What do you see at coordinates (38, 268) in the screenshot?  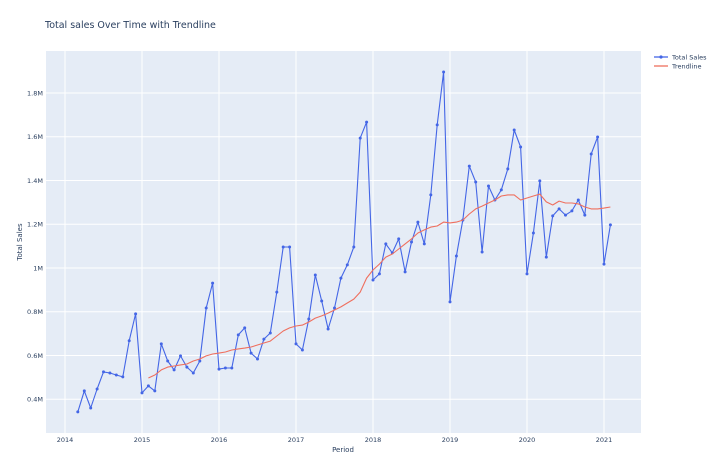 I see `y-tick-label: 1M` at bounding box center [38, 268].